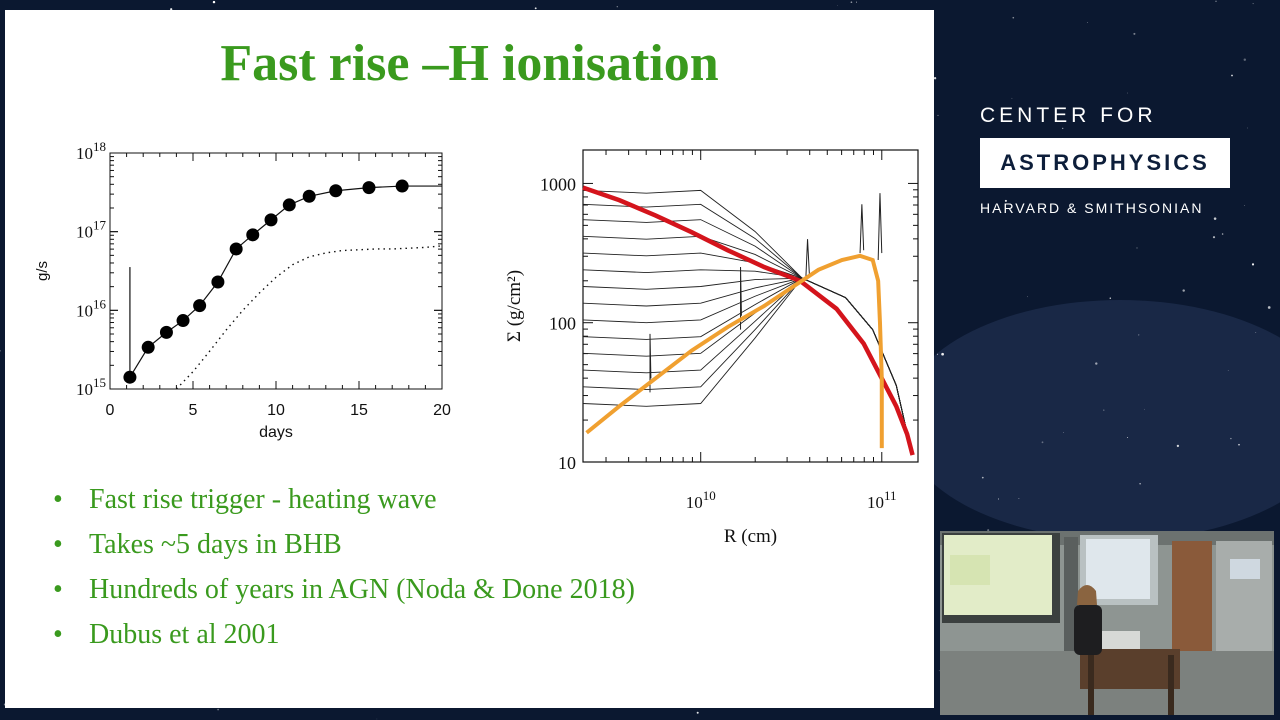 The height and width of the screenshot is (720, 1280). I want to click on y-tick-label: 1000, so click(558, 184).